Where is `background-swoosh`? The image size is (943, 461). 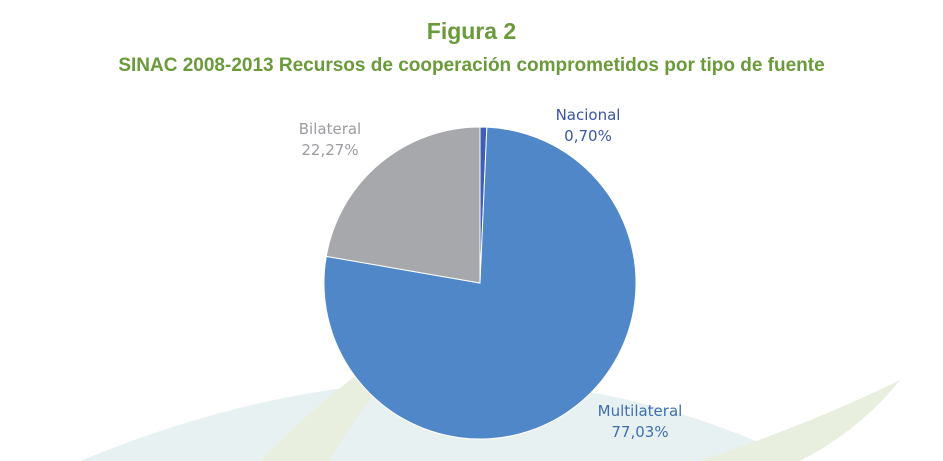 background-swoosh is located at coordinates (800, 420).